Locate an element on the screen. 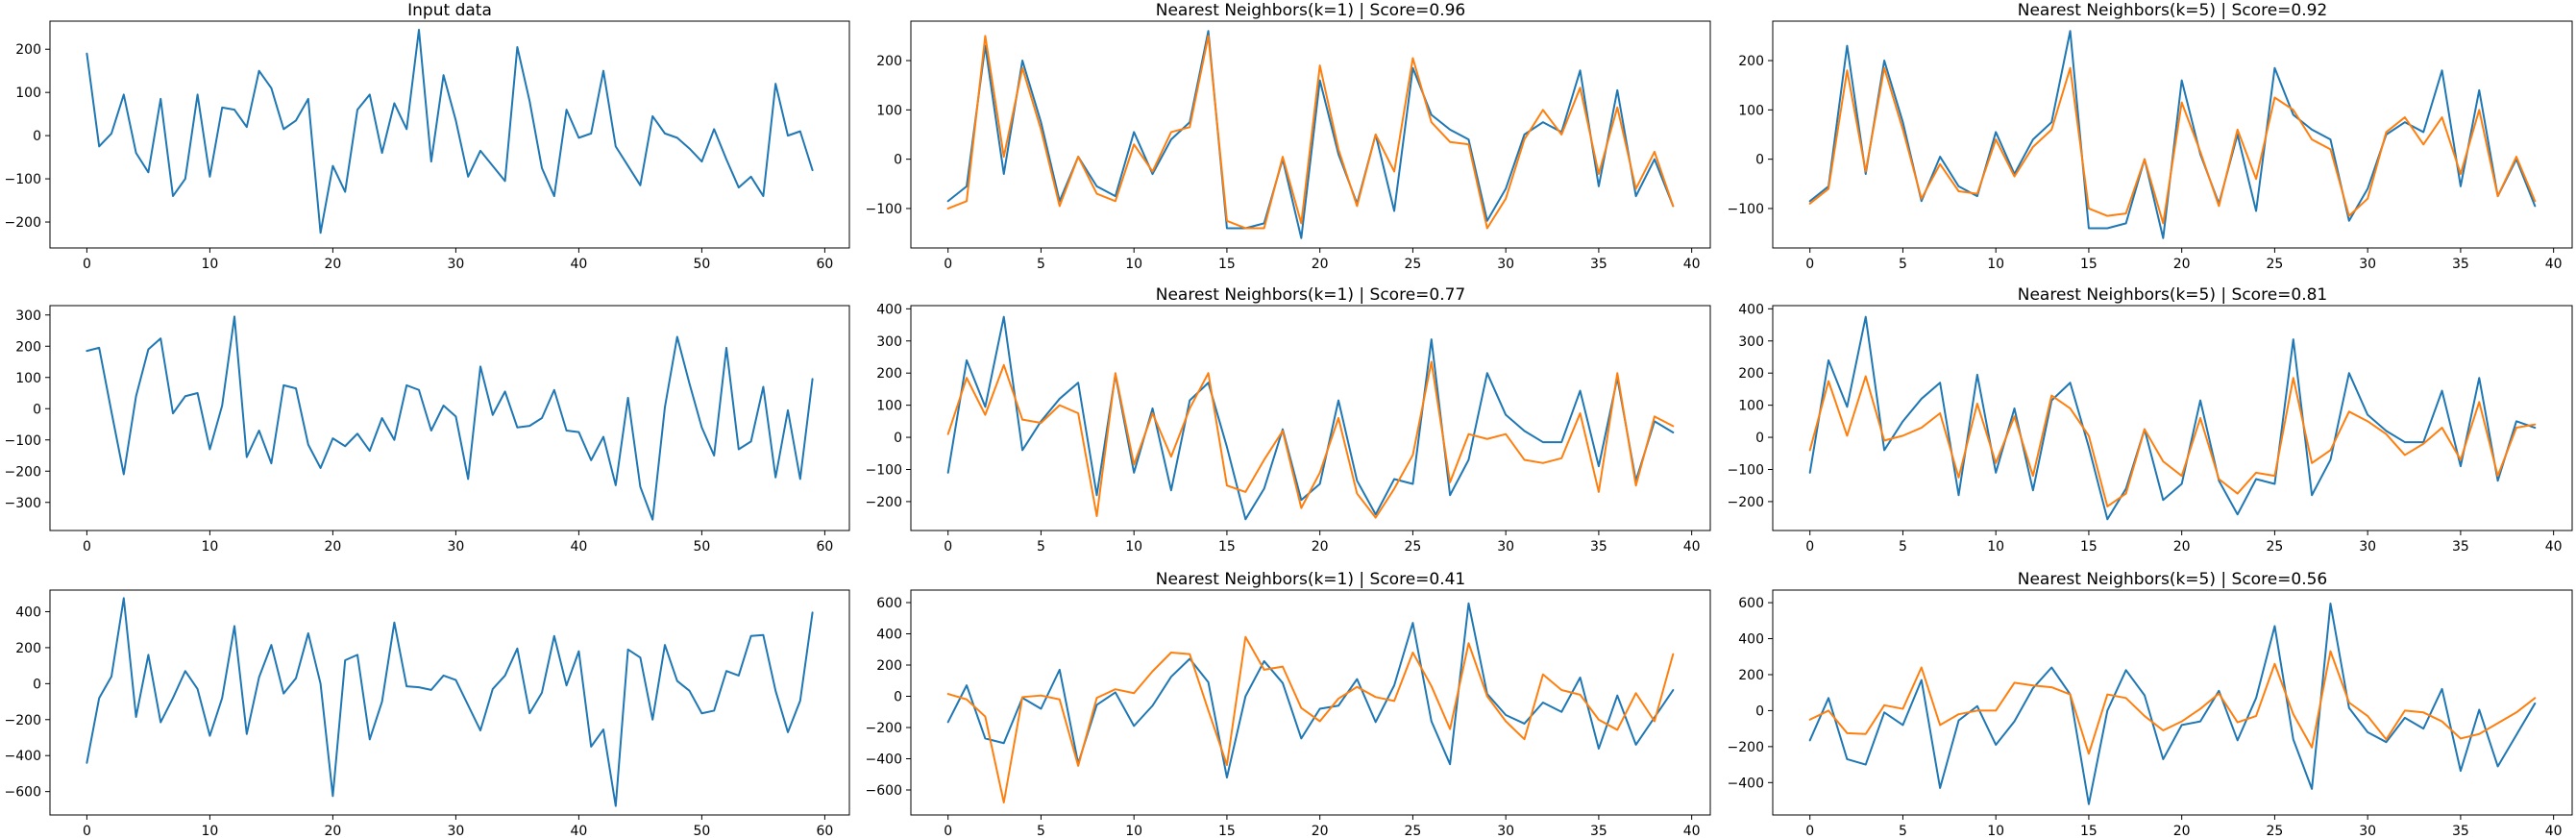 This screenshot has width=2576, height=839. chart-title: Input data is located at coordinates (449, 10).